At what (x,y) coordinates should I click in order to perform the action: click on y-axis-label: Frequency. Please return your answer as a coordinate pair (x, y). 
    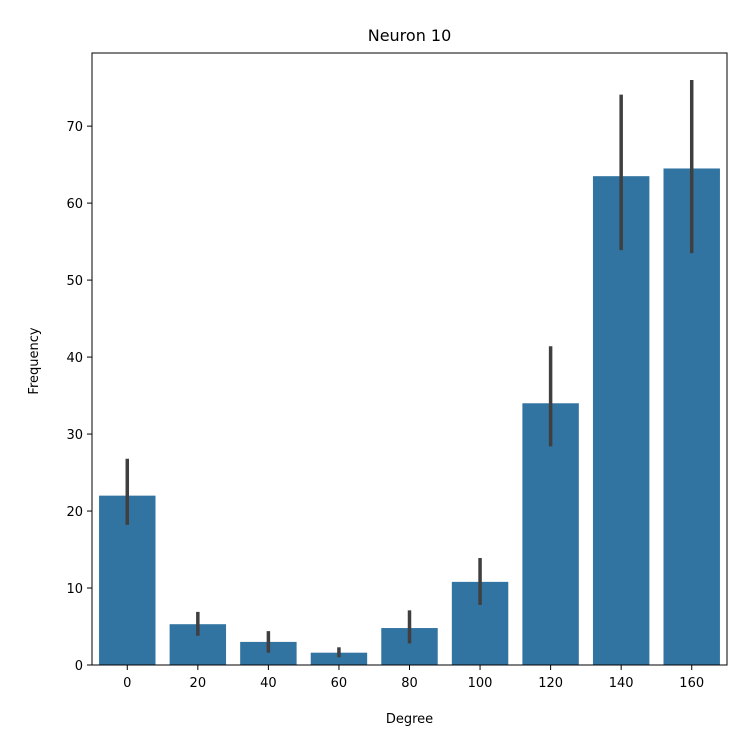
    Looking at the image, I should click on (34, 360).